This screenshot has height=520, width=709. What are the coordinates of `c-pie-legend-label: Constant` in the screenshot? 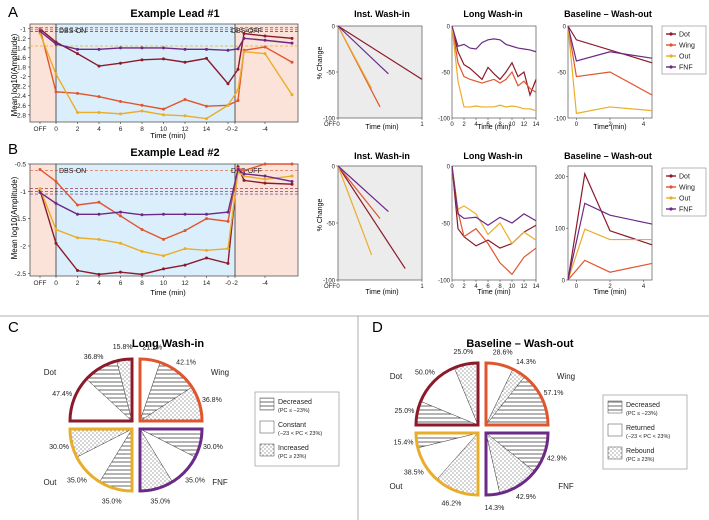 It's located at (292, 425).